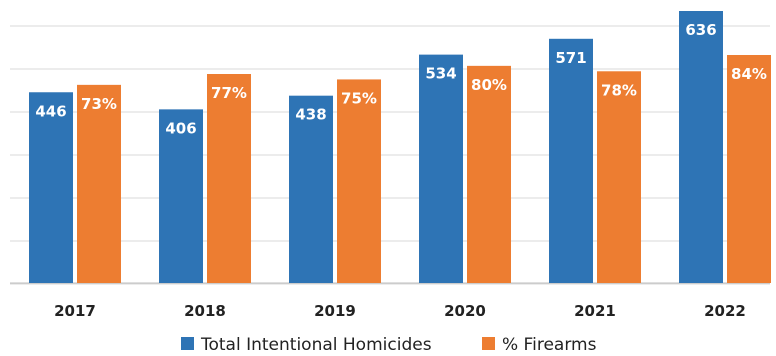 This screenshot has width=776, height=356. Describe the element at coordinates (619, 177) in the screenshot. I see `bar-firearms-pct-2021` at that location.